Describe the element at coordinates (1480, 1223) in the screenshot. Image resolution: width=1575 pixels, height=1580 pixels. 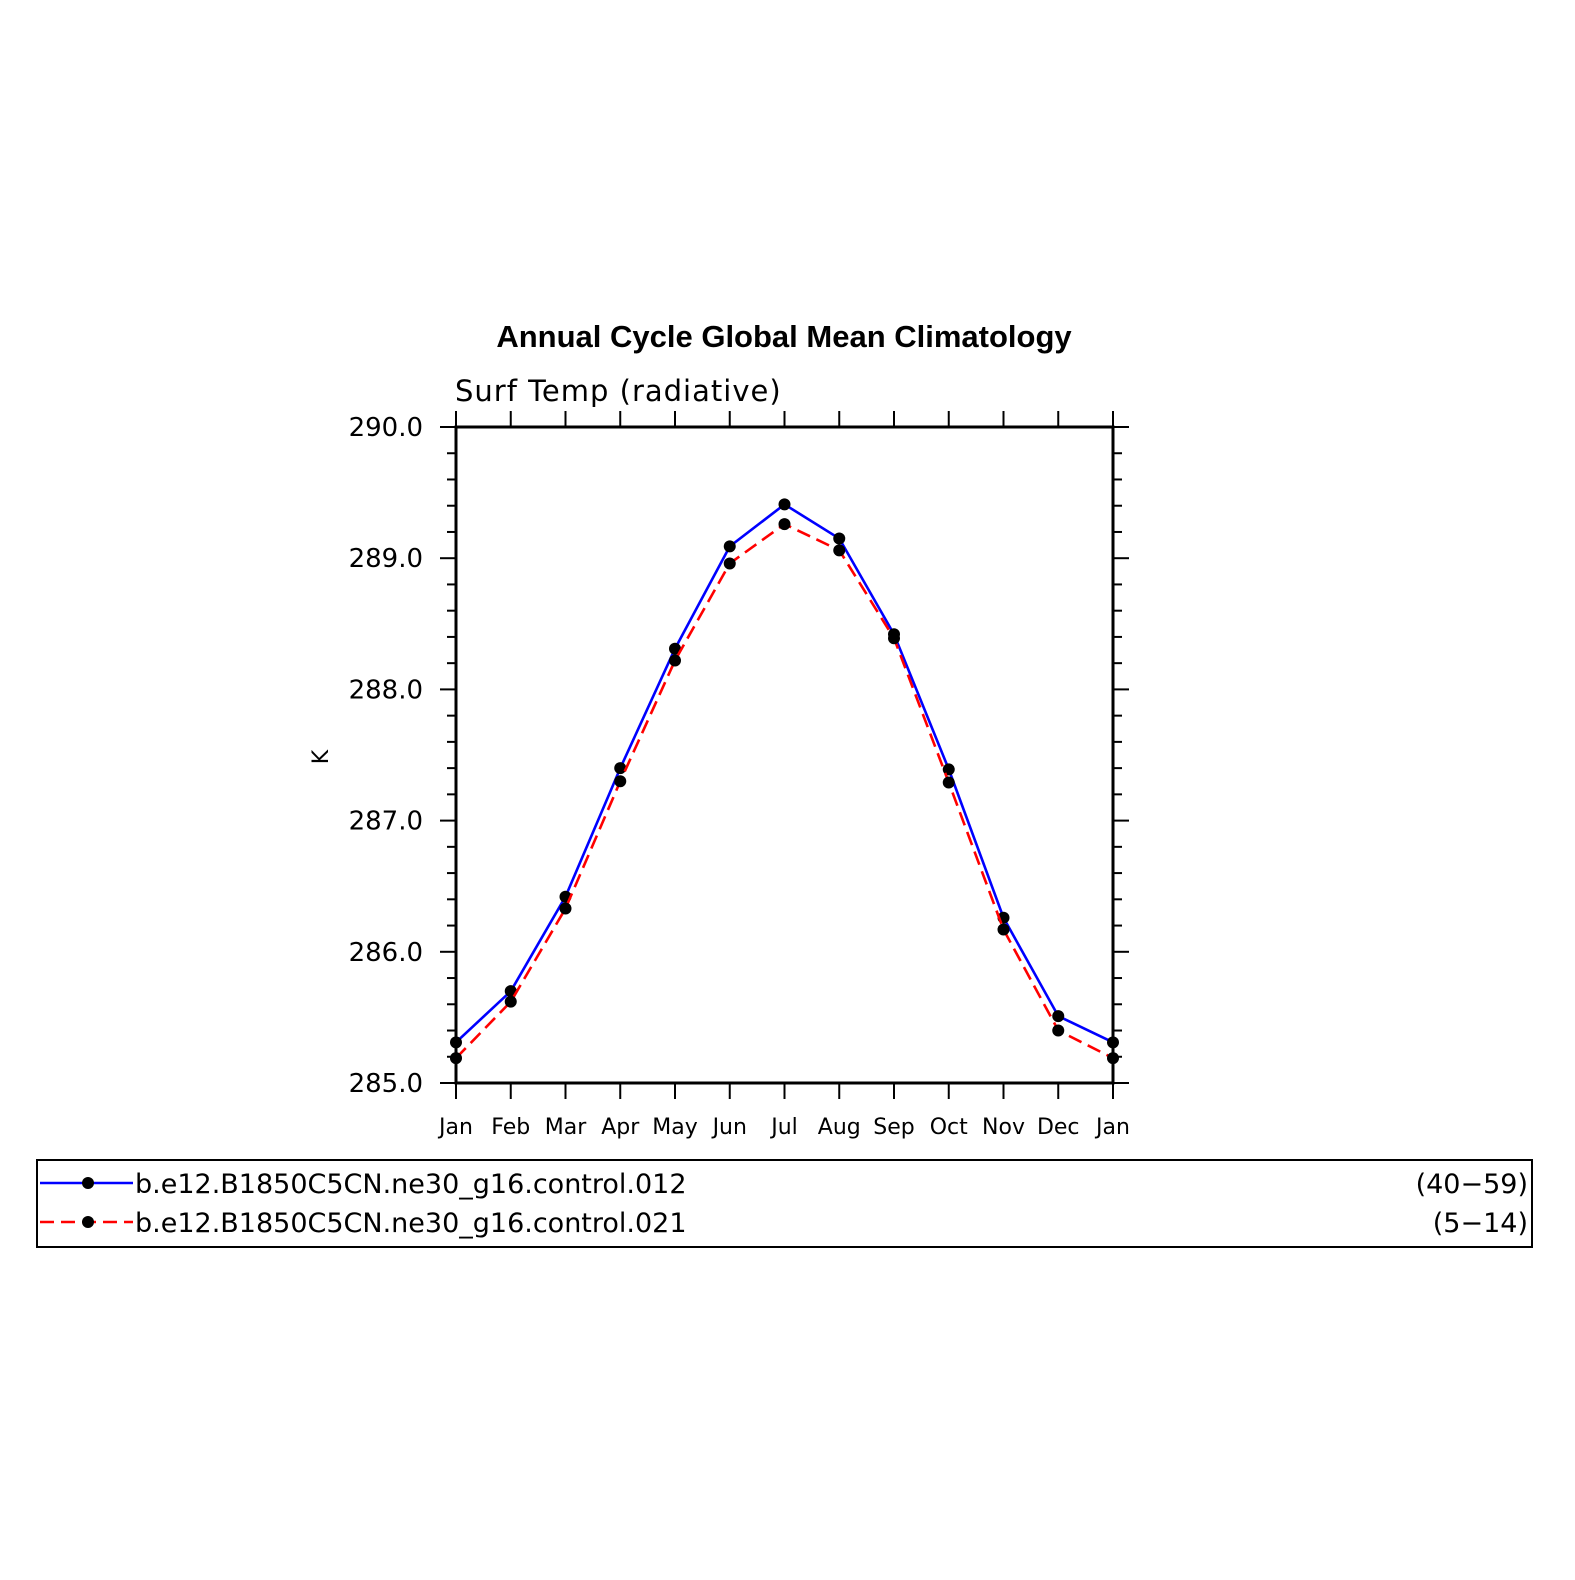
I see `legend-years: (5−14)` at that location.